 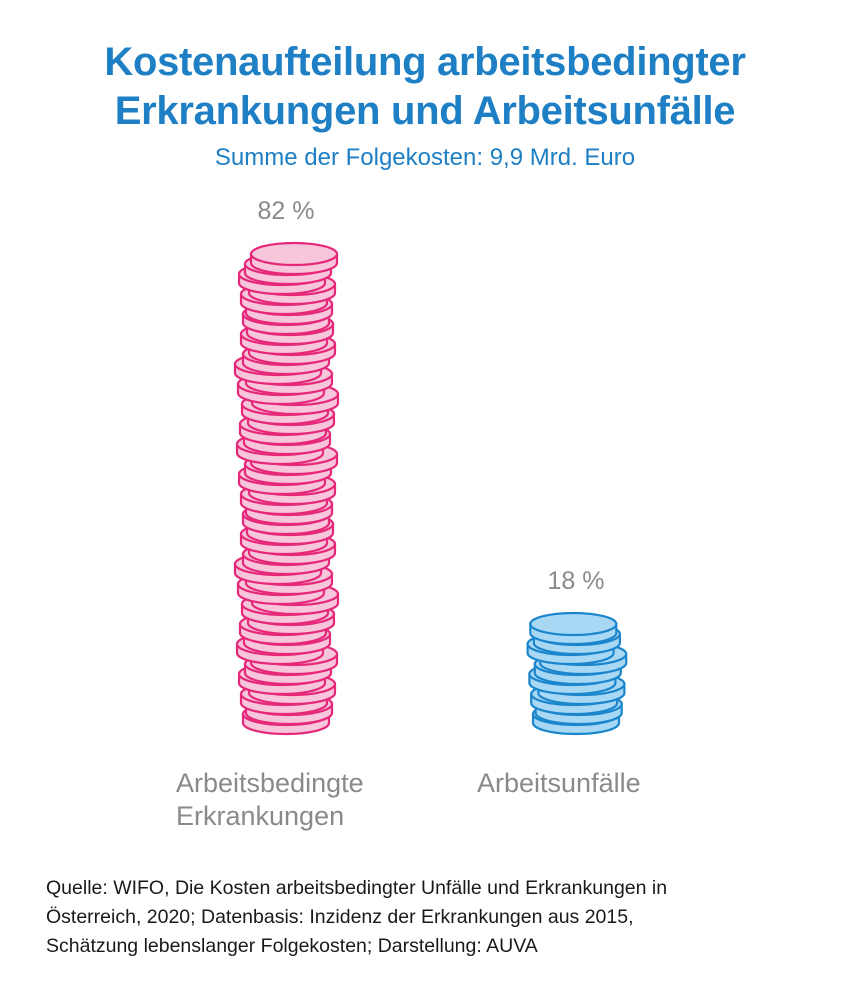 What do you see at coordinates (260, 816) in the screenshot?
I see `category-label-erkrankungen-line-2: Erkrankungen` at bounding box center [260, 816].